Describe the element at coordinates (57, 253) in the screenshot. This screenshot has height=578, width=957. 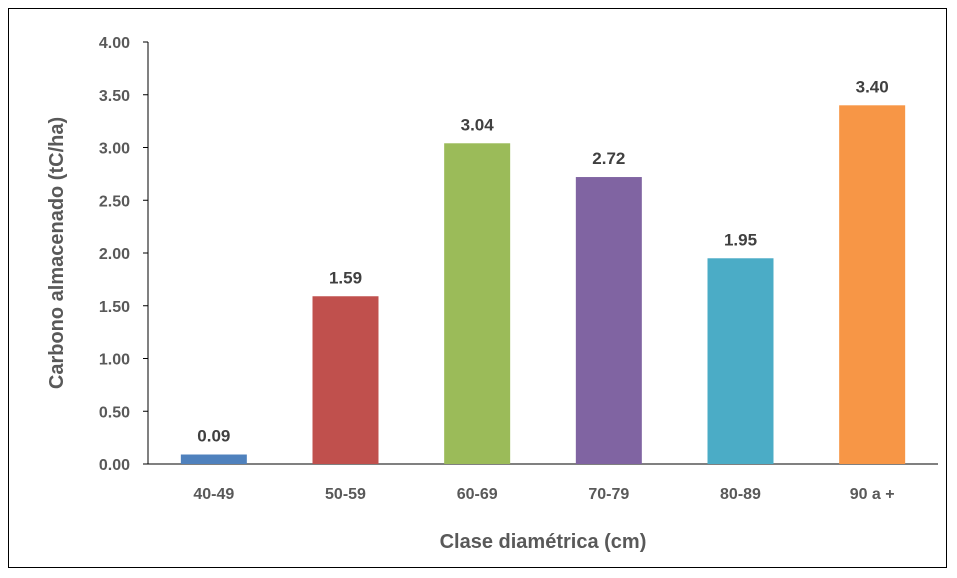
I see `y-axis-title: Carbono almacenado (tC/ha)` at that location.